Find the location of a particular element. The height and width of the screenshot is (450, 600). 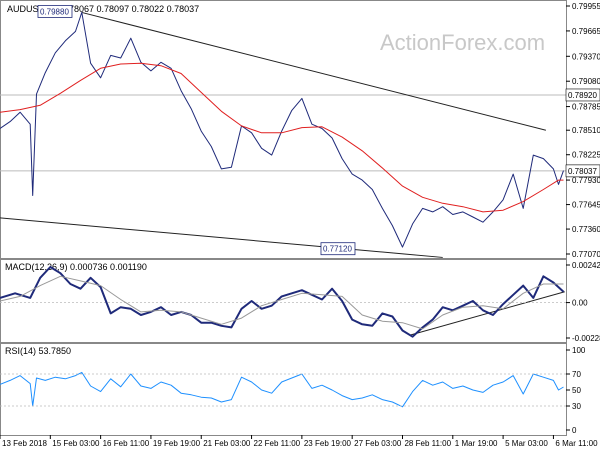

time-label: 21 Feb 03:00 is located at coordinates (227, 443).